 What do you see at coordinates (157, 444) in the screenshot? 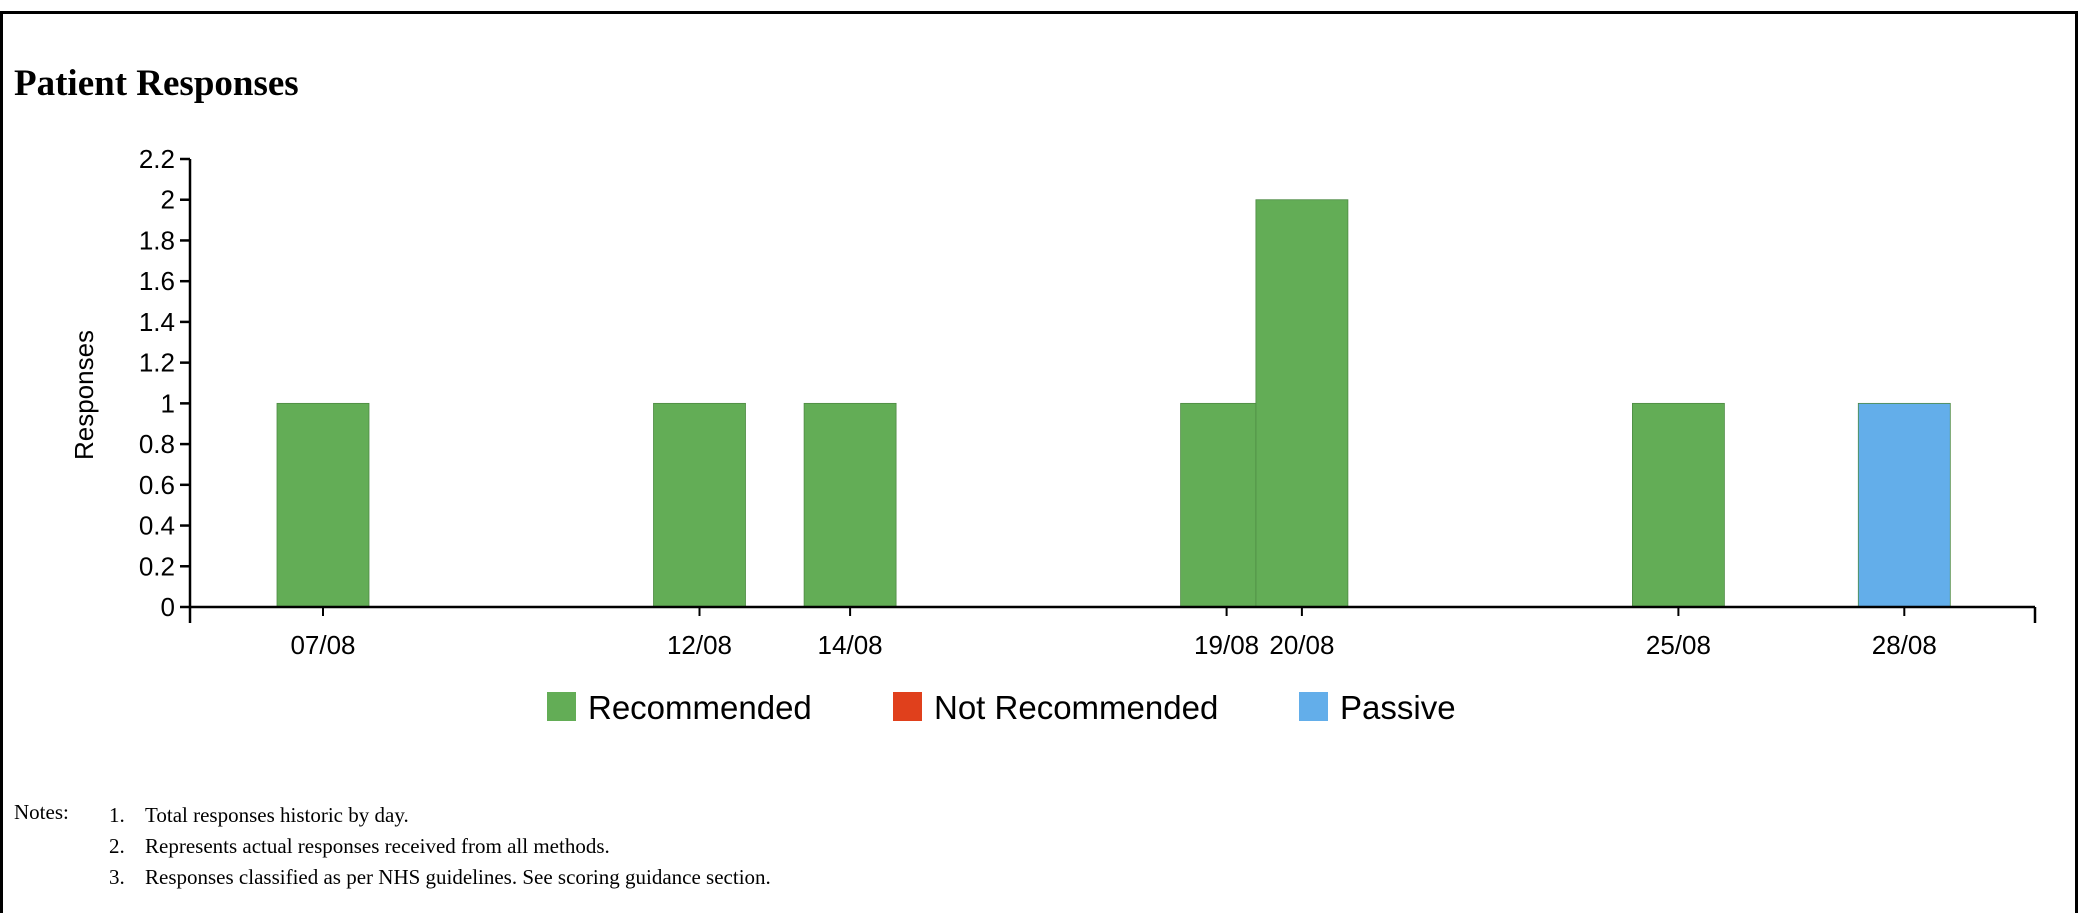
I see `y-tick-label: 0.8` at bounding box center [157, 444].